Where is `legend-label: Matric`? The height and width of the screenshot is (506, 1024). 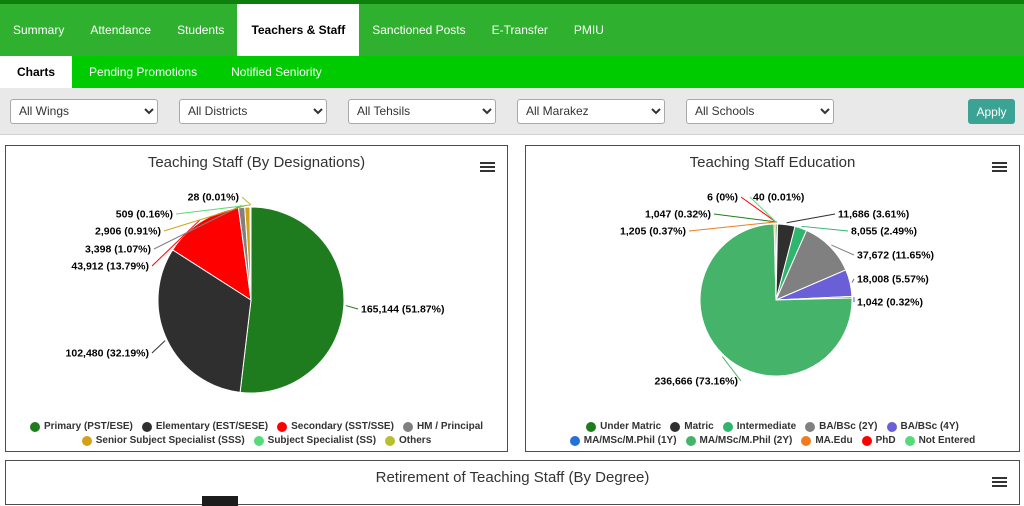 legend-label: Matric is located at coordinates (698, 426).